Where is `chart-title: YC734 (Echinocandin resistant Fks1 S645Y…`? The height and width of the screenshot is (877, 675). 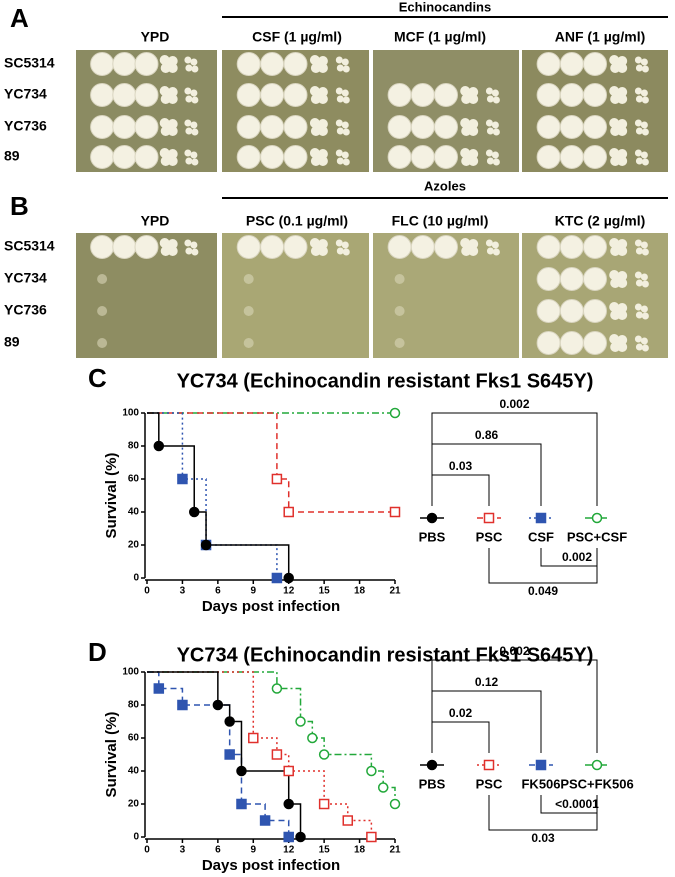 chart-title: YC734 (Echinocandin resistant Fks1 S645Y… is located at coordinates (385, 655).